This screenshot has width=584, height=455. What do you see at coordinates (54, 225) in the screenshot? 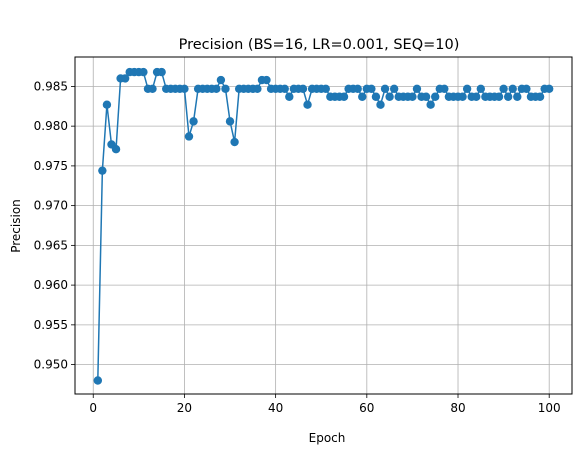
I see `y-axis-ticks: 0.950 0.955 0.960 0.965 0.970 0.975 0.980 0.985` at bounding box center [54, 225].